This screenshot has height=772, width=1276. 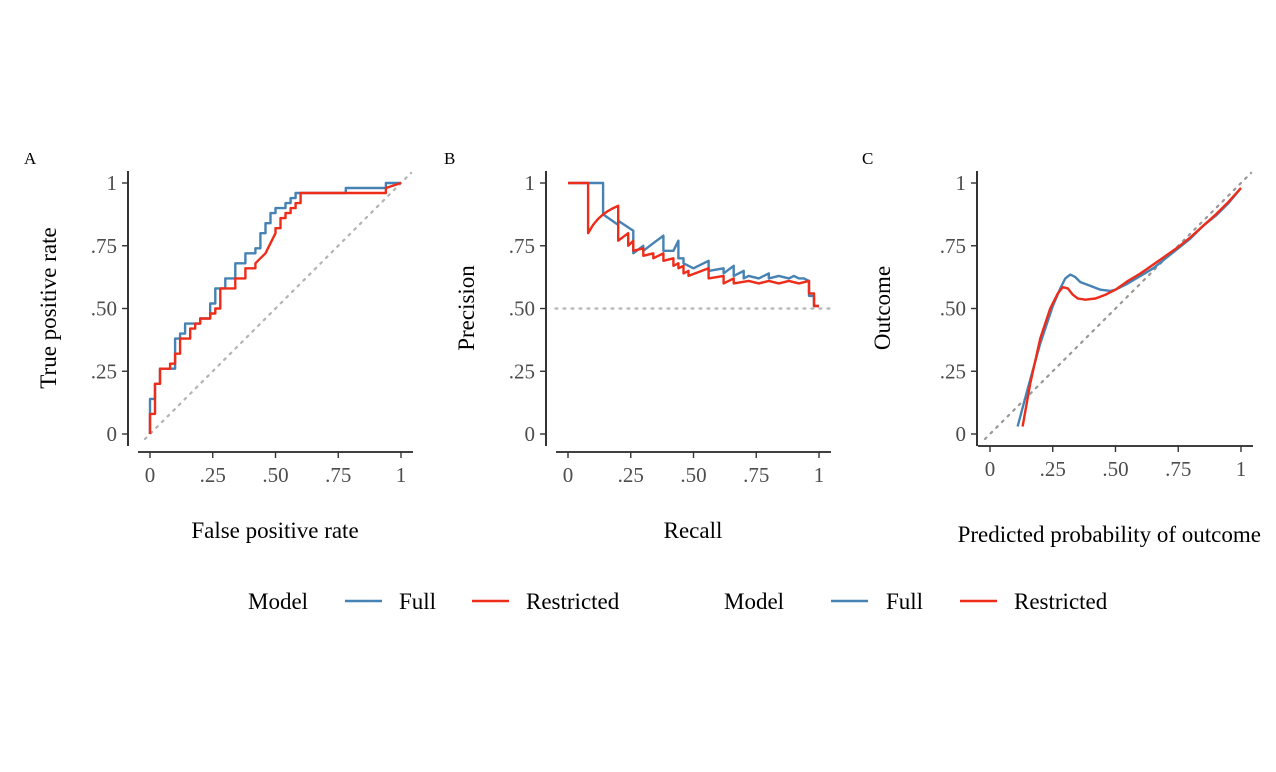 What do you see at coordinates (1109, 534) in the screenshot?
I see `panel-c-x-title: Predicted probability of outcome` at bounding box center [1109, 534].